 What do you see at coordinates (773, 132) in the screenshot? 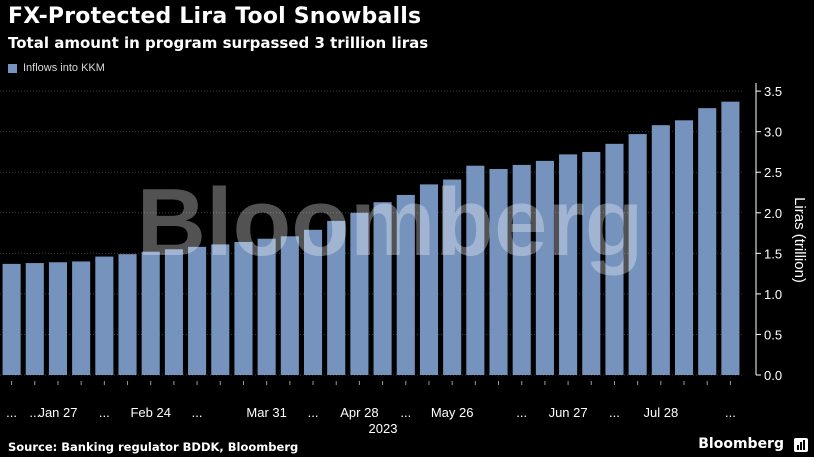
I see `y-tick-label: 3.0` at bounding box center [773, 132].